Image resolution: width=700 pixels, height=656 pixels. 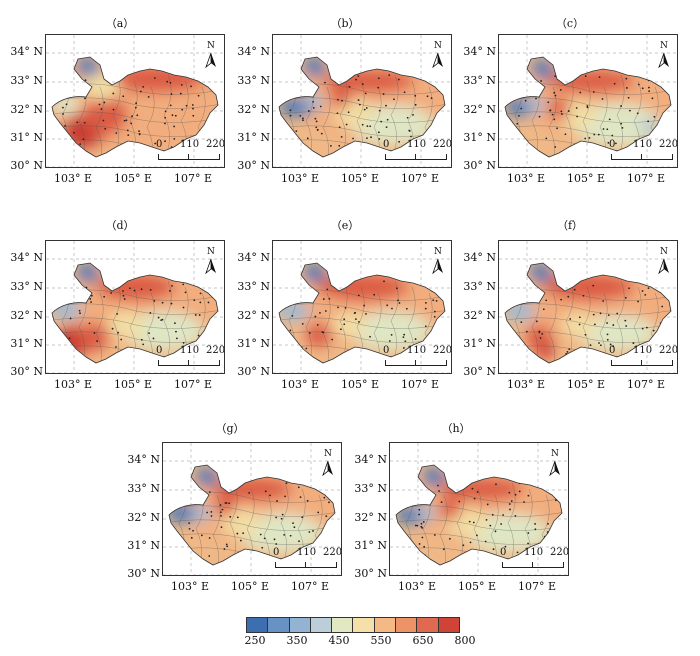 I want to click on panel-label: （b）, so click(x=345, y=23).